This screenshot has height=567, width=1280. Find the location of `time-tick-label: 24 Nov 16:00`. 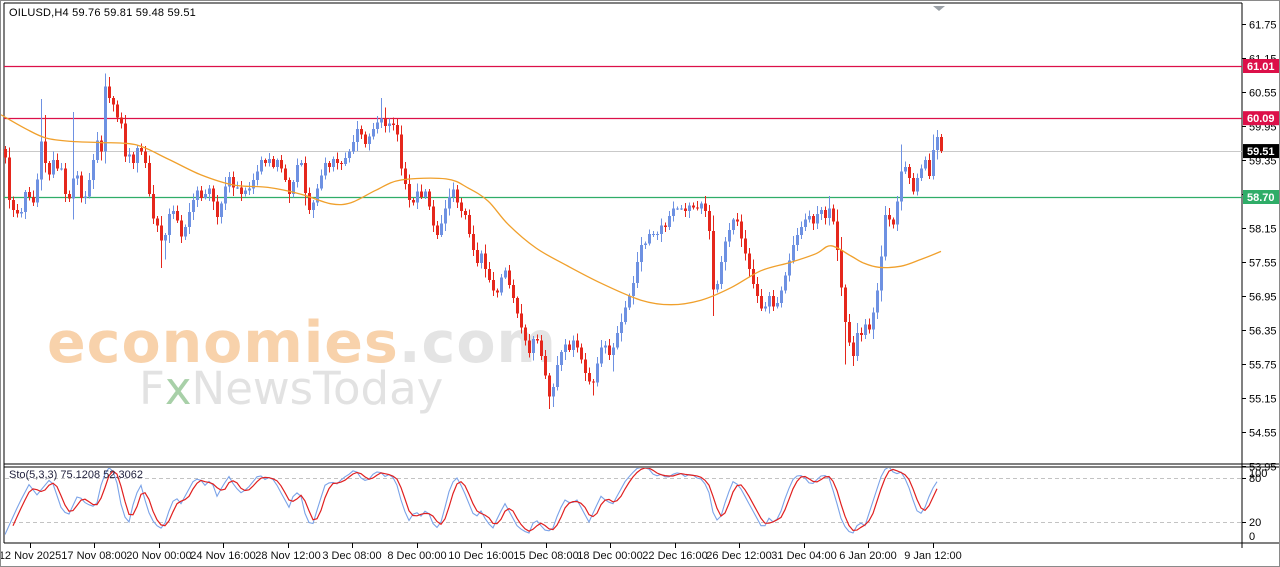

time-tick-label: 24 Nov 16:00 is located at coordinates (222, 556).